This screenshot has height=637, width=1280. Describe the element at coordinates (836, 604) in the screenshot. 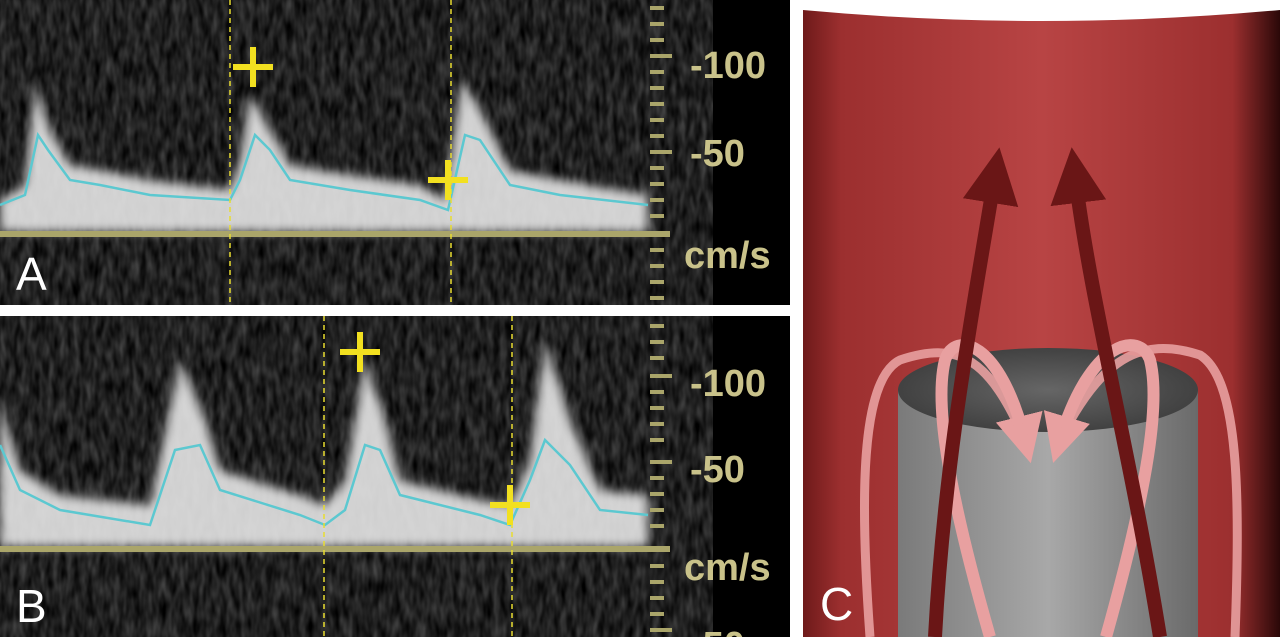

I see `panel-label: C` at that location.